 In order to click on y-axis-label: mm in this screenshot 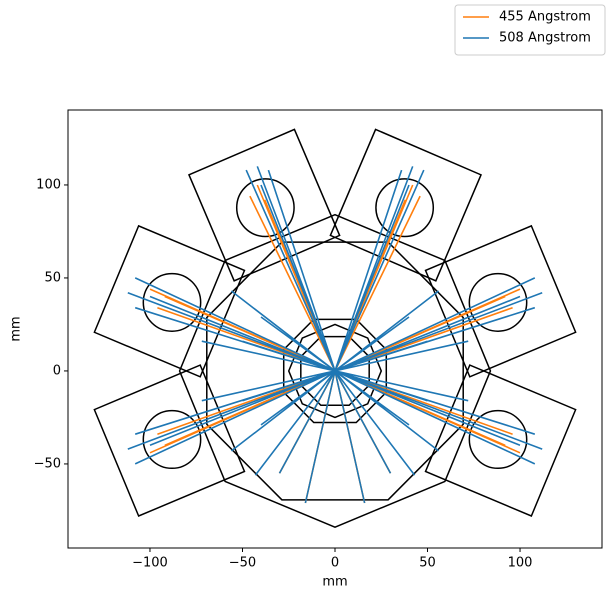, I will do `click(16, 328)`.